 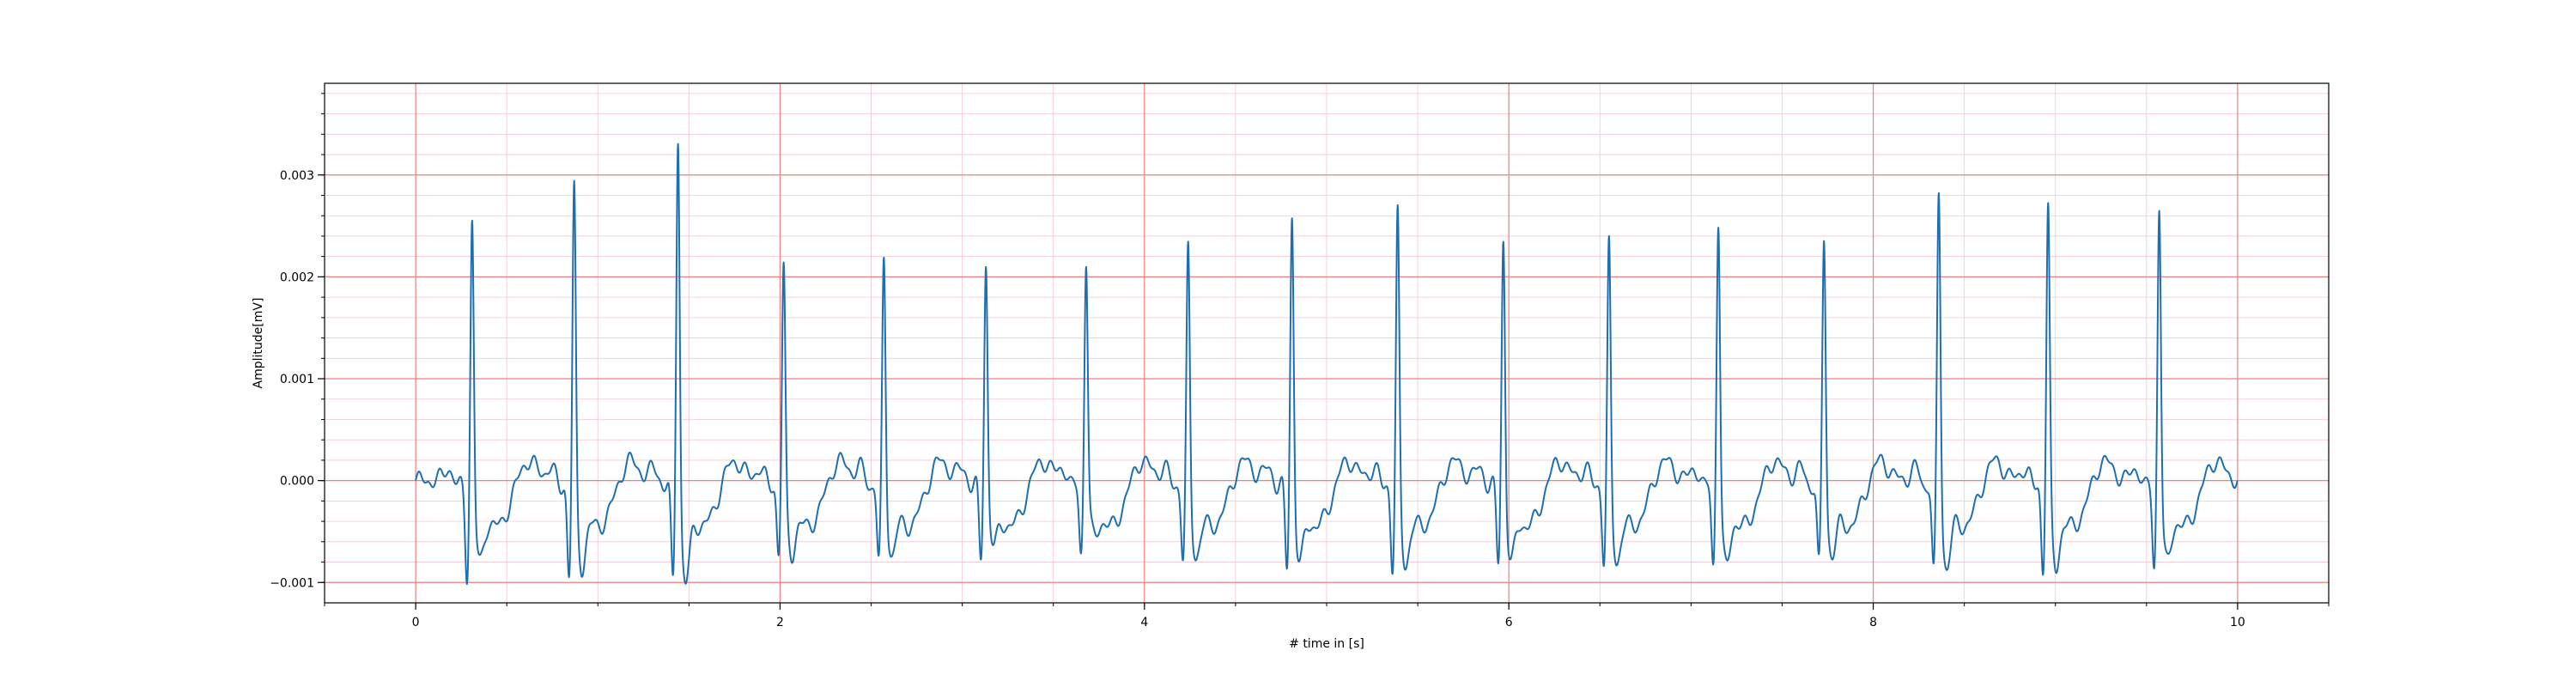 What do you see at coordinates (297, 341) in the screenshot?
I see `y-axis: −0.001 0.000 0.001 0.002 0.003` at bounding box center [297, 341].